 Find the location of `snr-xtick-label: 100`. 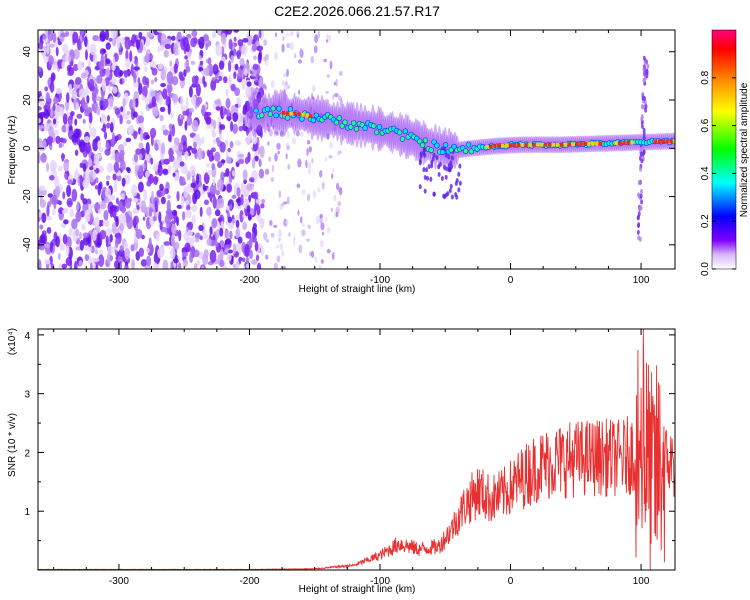

snr-xtick-label: 100 is located at coordinates (641, 581).